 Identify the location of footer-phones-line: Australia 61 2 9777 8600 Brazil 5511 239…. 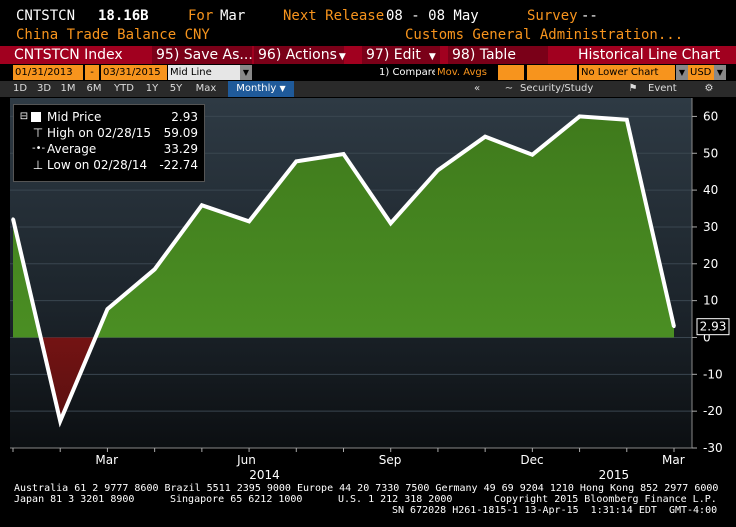
(366, 488).